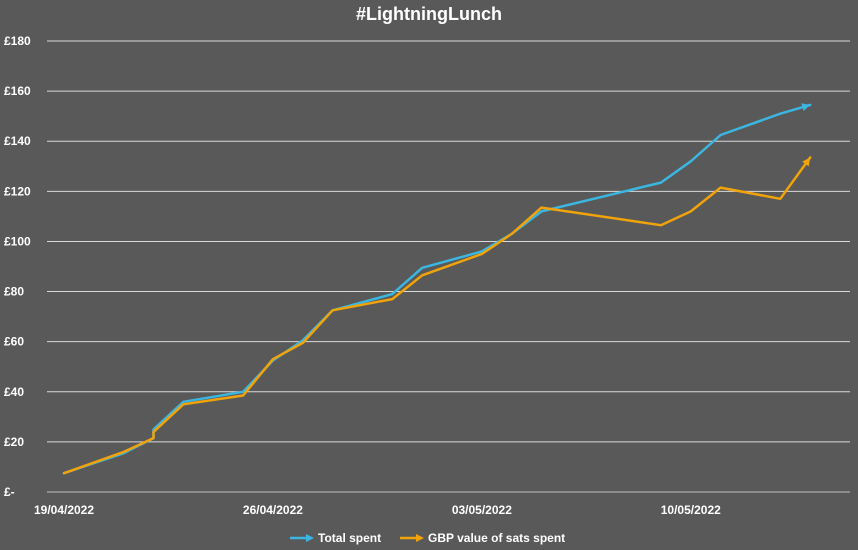  Describe the element at coordinates (17, 141) in the screenshot. I see `y-tick-label: £140` at that location.